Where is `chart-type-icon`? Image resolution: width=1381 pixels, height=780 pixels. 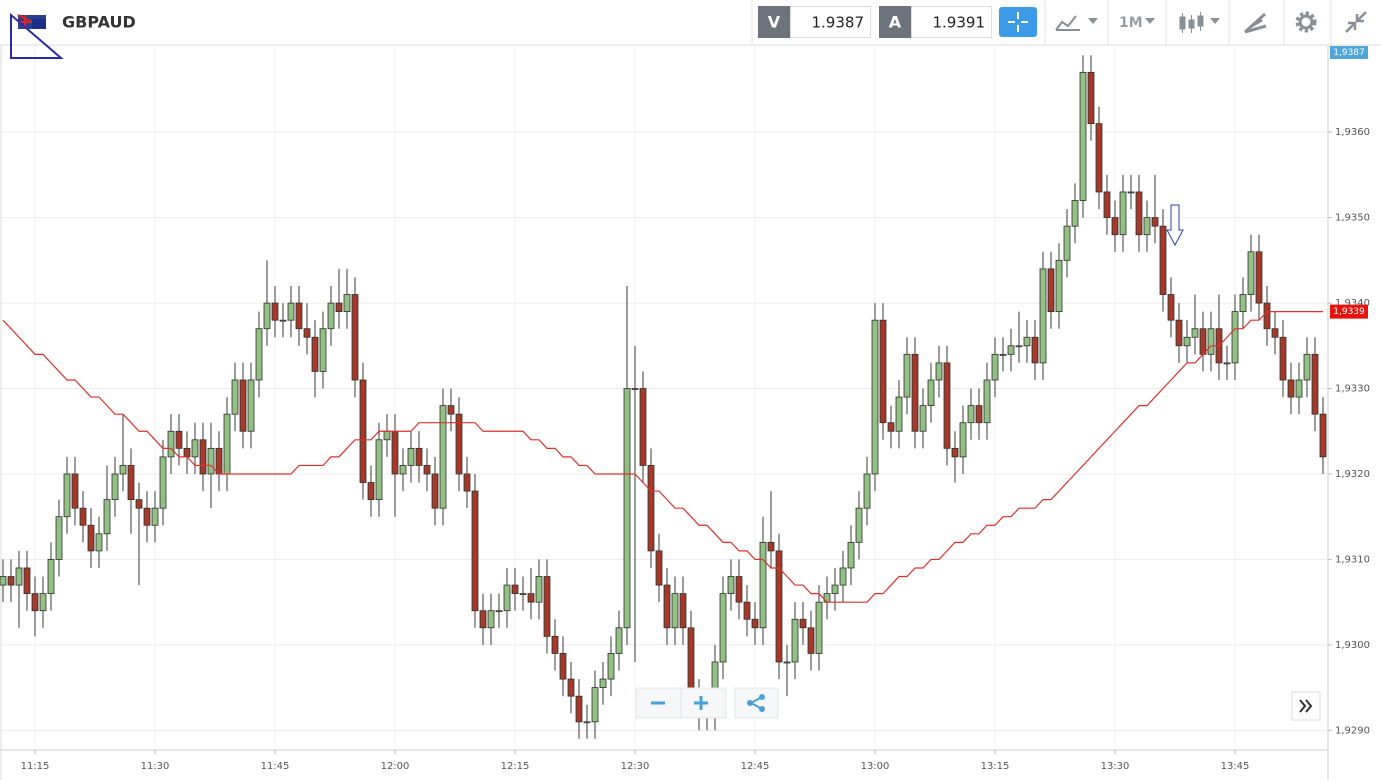 chart-type-icon is located at coordinates (1067, 23).